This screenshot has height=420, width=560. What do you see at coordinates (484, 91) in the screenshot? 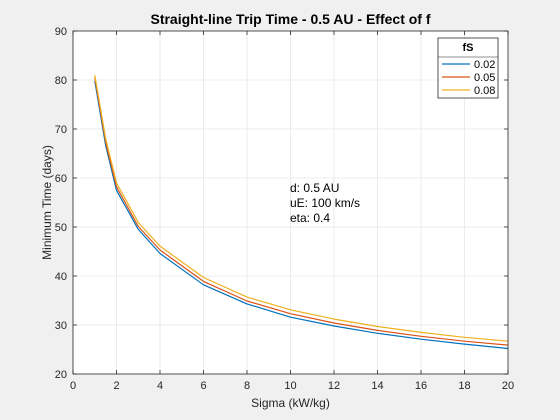
I see `legend-label: 0.08` at bounding box center [484, 91].